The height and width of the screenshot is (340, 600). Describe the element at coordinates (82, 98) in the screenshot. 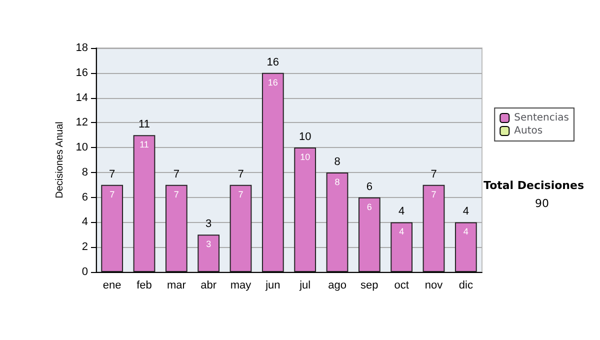

I see `y-tick-label: 14` at that location.